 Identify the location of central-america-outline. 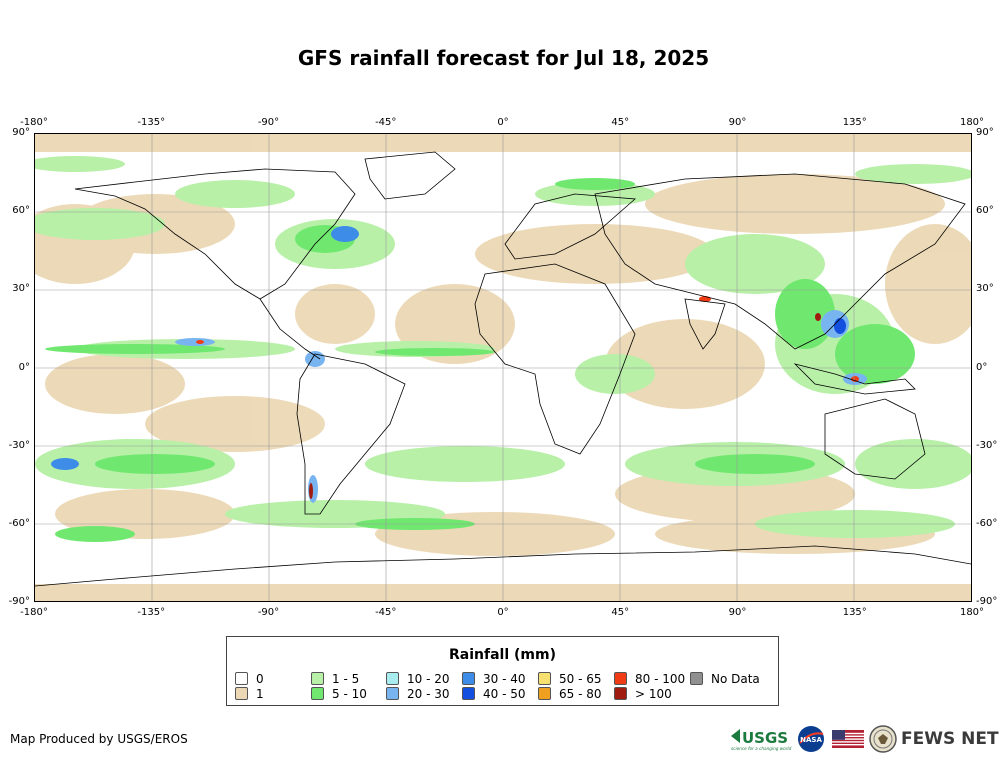
(290, 329).